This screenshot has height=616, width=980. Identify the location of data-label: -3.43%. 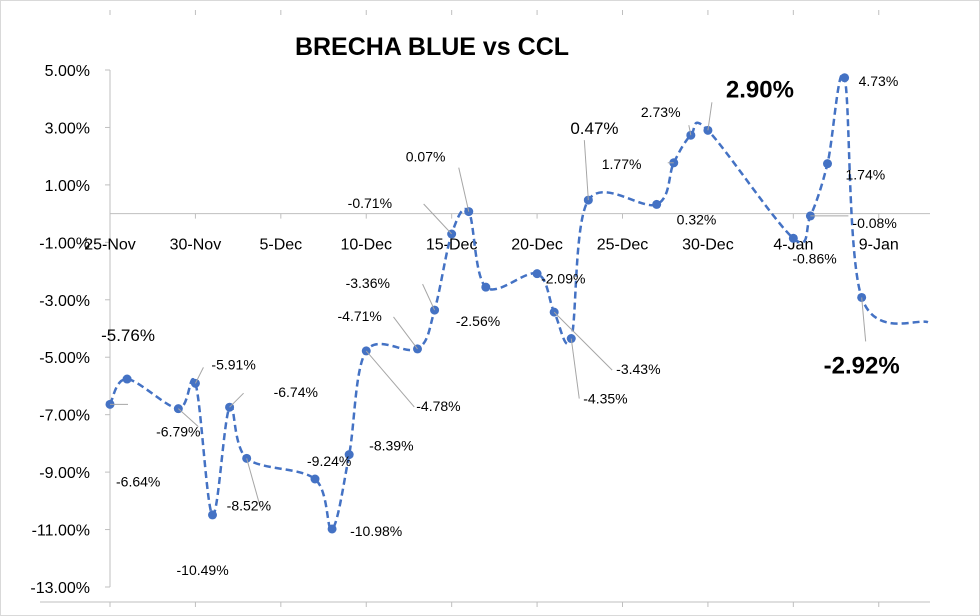
(638, 369).